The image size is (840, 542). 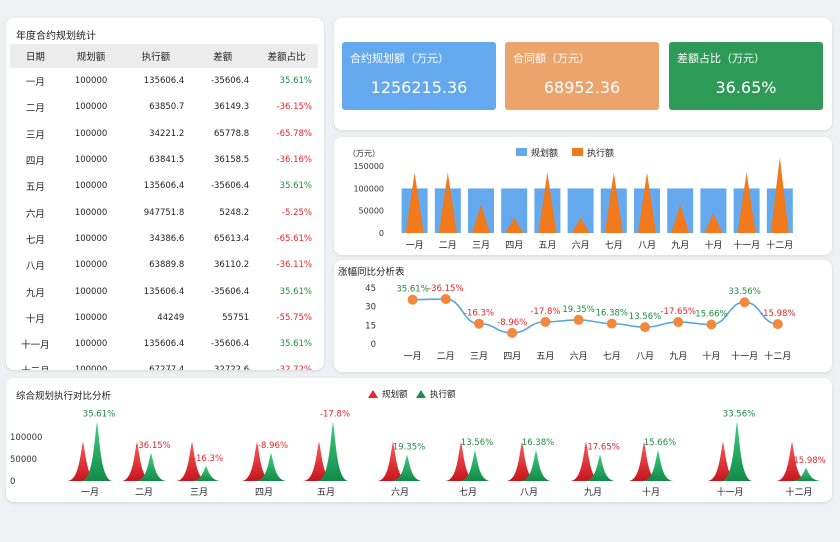 What do you see at coordinates (232, 160) in the screenshot?
I see `table-cell: 36158.5` at bounding box center [232, 160].